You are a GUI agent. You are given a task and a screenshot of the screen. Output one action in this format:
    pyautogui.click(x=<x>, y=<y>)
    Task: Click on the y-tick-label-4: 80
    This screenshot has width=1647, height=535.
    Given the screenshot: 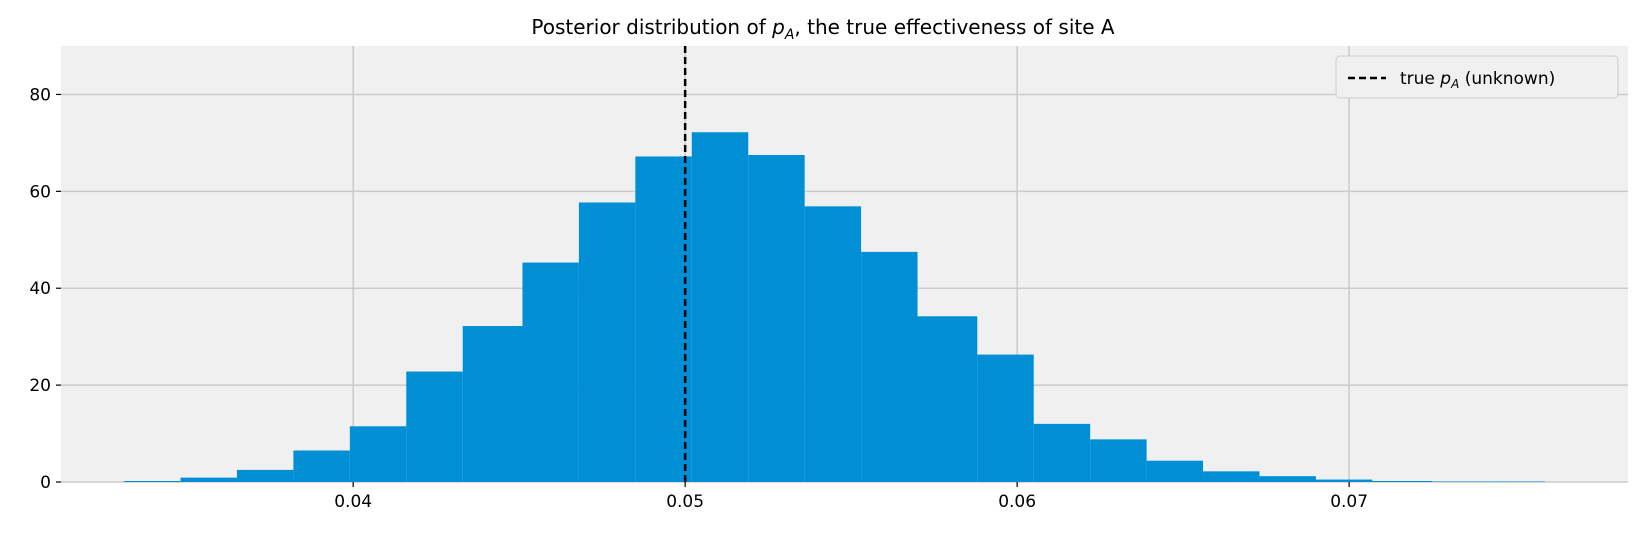 What is the action you would take?
    pyautogui.click(x=40, y=95)
    